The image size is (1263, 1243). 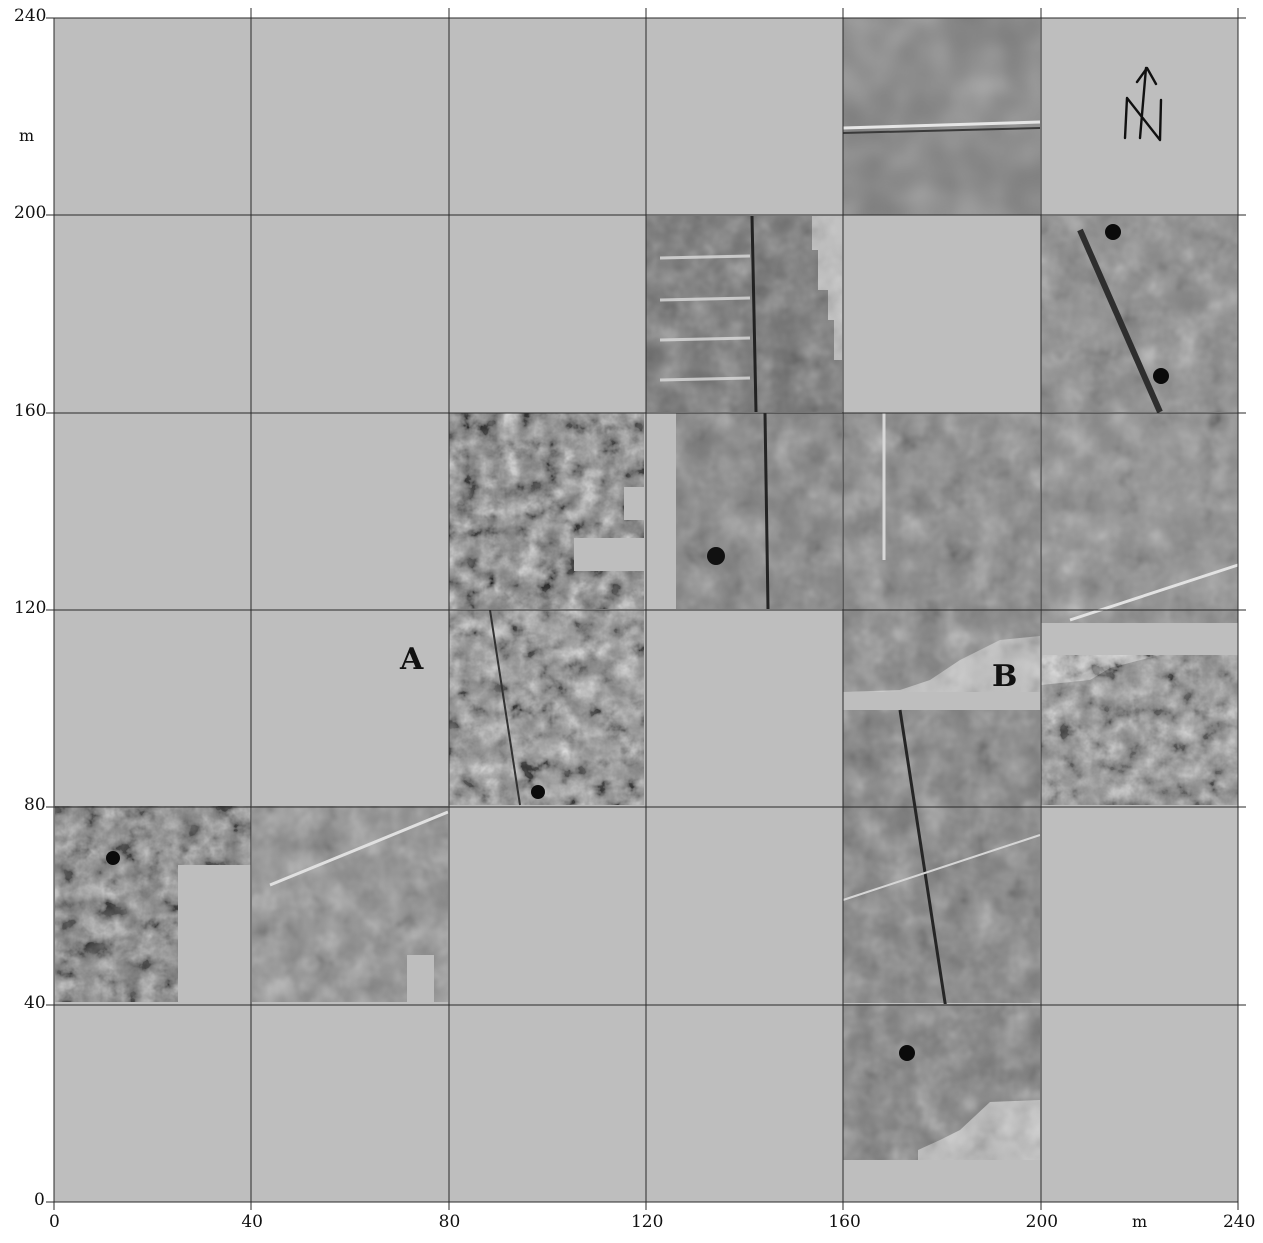 What do you see at coordinates (412, 659) in the screenshot?
I see `area-label-a: A` at bounding box center [412, 659].